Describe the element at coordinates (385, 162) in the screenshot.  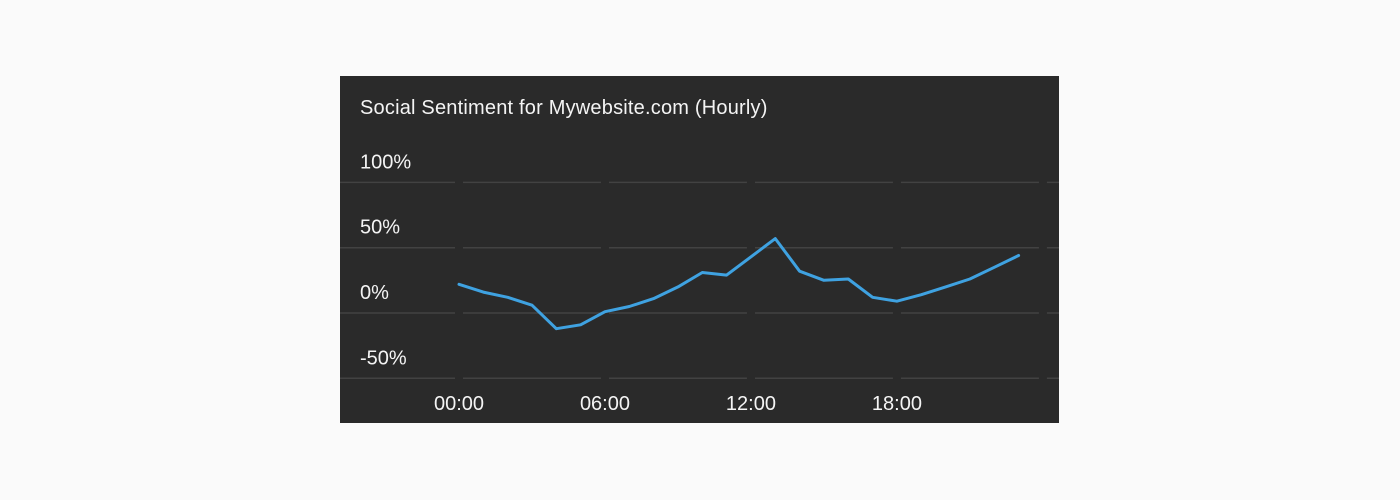
I see `y-axis-label: 100%` at that location.